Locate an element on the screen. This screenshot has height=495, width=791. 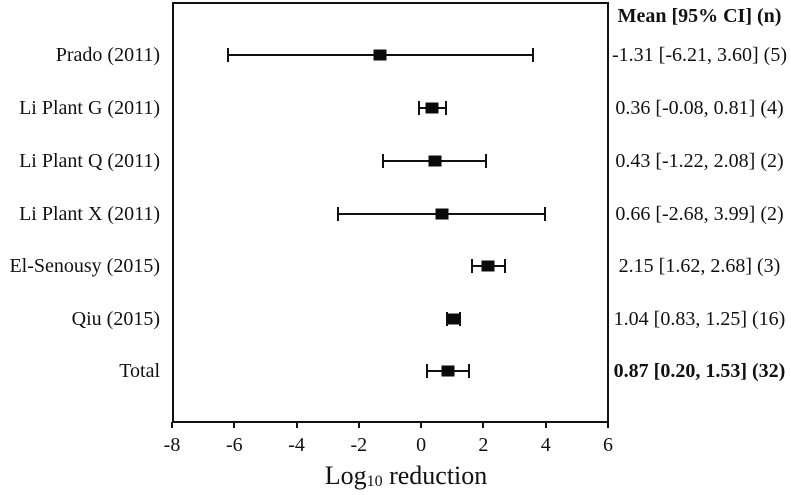
study-label: Li Plant X (2011) is located at coordinates (89, 214).